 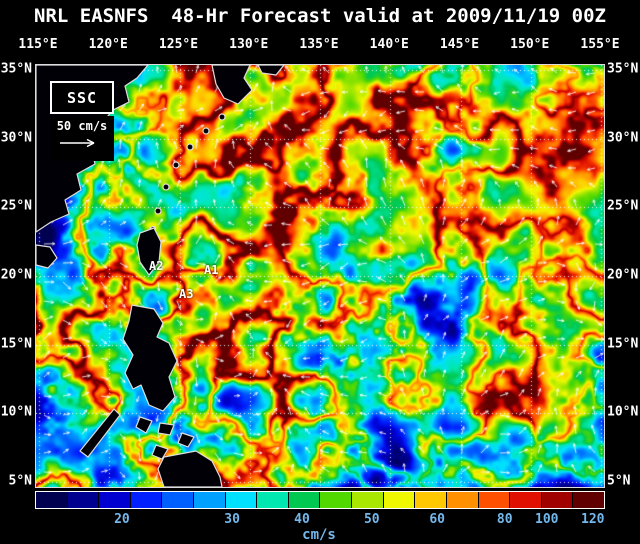 I want to click on station-label-a1: A1, so click(x=211, y=270).